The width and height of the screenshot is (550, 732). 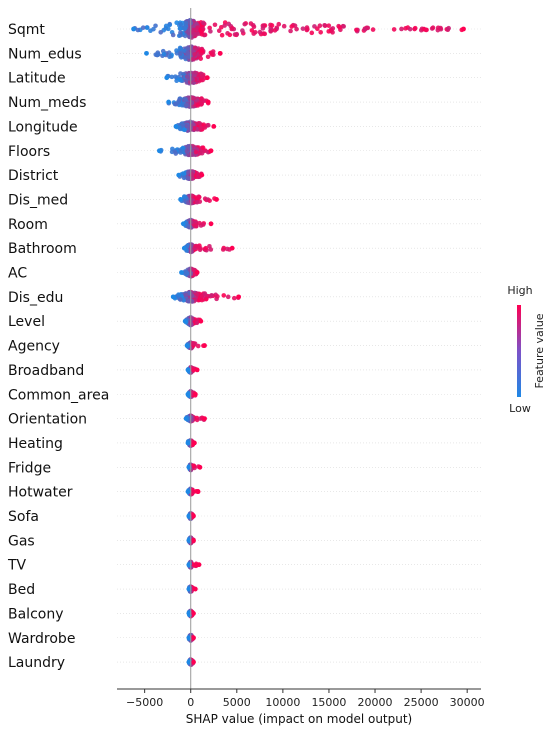 I want to click on x-tick-label: 15000, so click(x=328, y=702).